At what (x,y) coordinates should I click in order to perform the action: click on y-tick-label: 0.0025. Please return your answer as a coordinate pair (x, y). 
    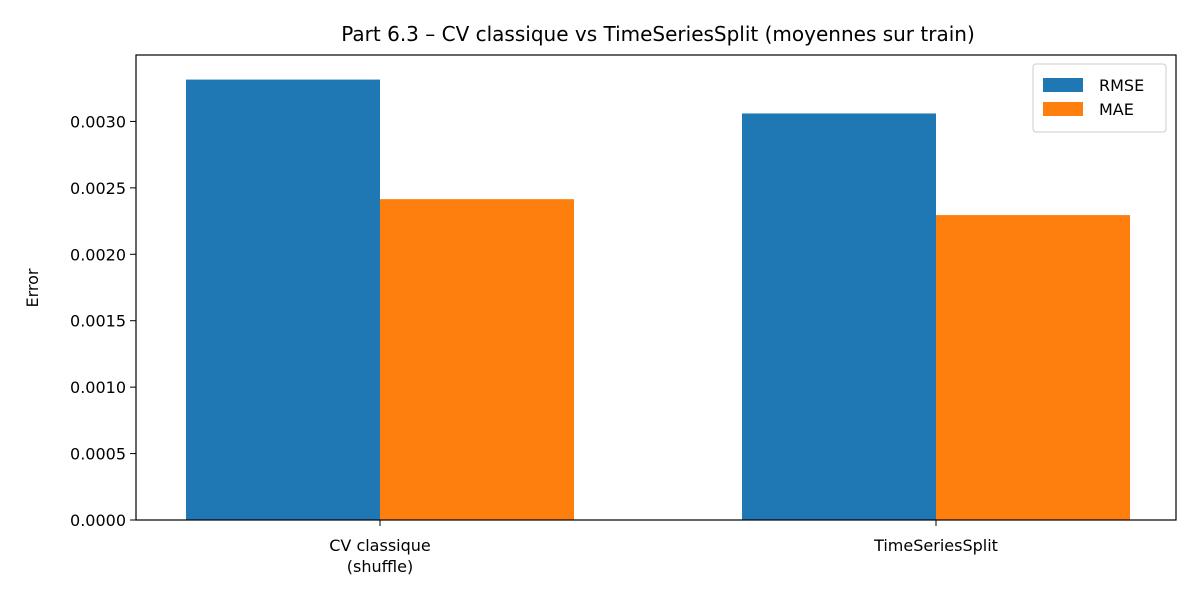
    Looking at the image, I should click on (98, 188).